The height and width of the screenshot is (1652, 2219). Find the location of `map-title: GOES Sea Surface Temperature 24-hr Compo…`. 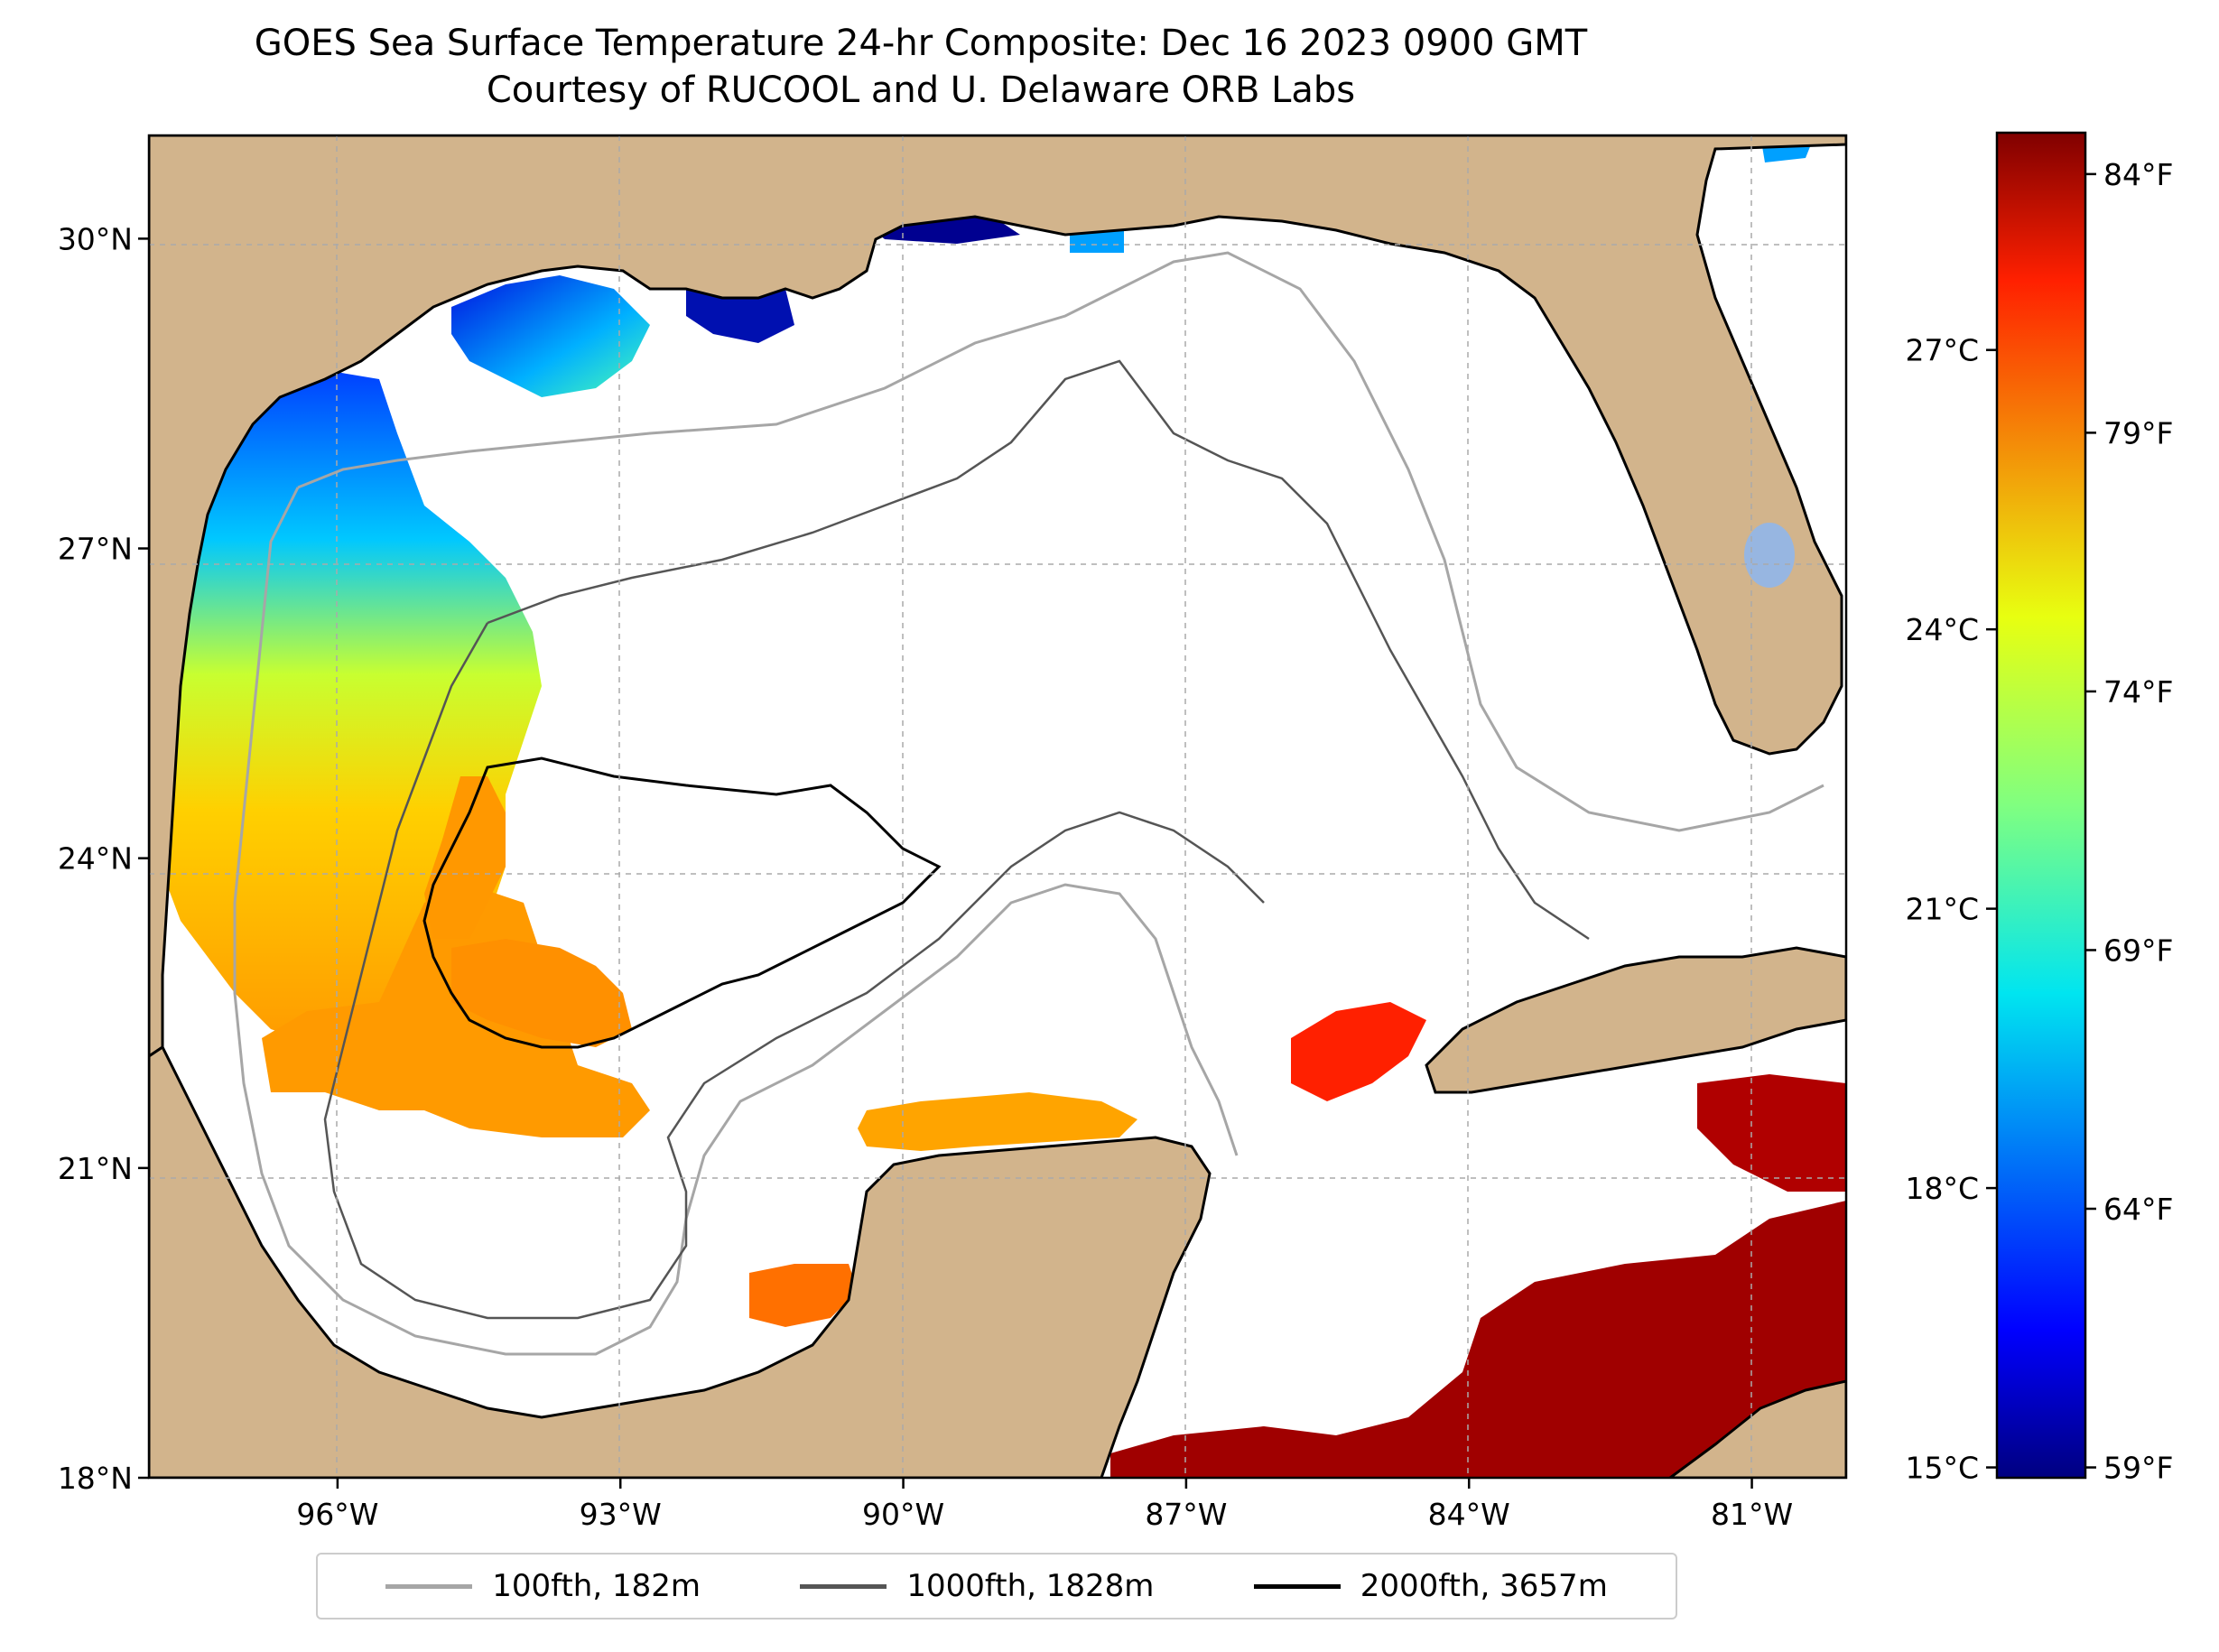

map-title: GOES Sea Surface Temperature 24-hr Compo… is located at coordinates (921, 43).